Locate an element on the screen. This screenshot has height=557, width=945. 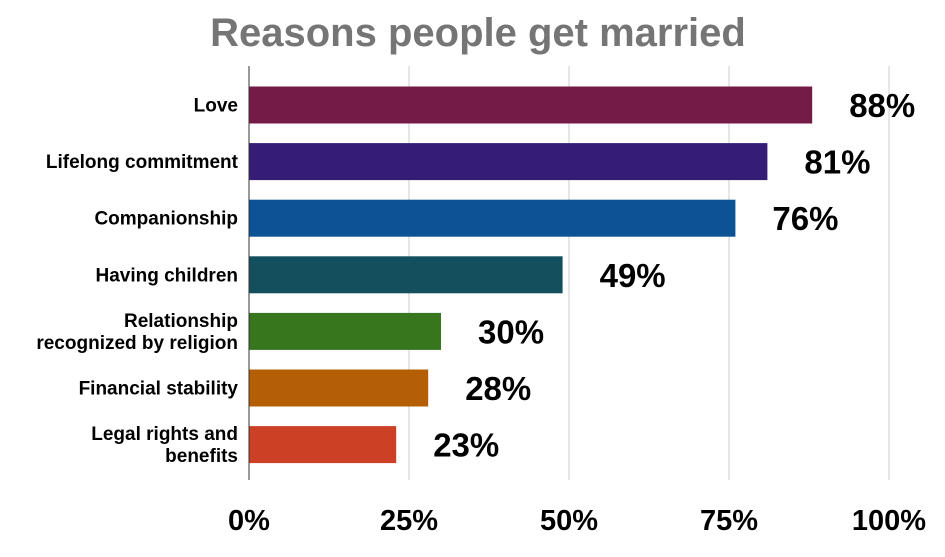
category-label: Having children is located at coordinates (166, 275).